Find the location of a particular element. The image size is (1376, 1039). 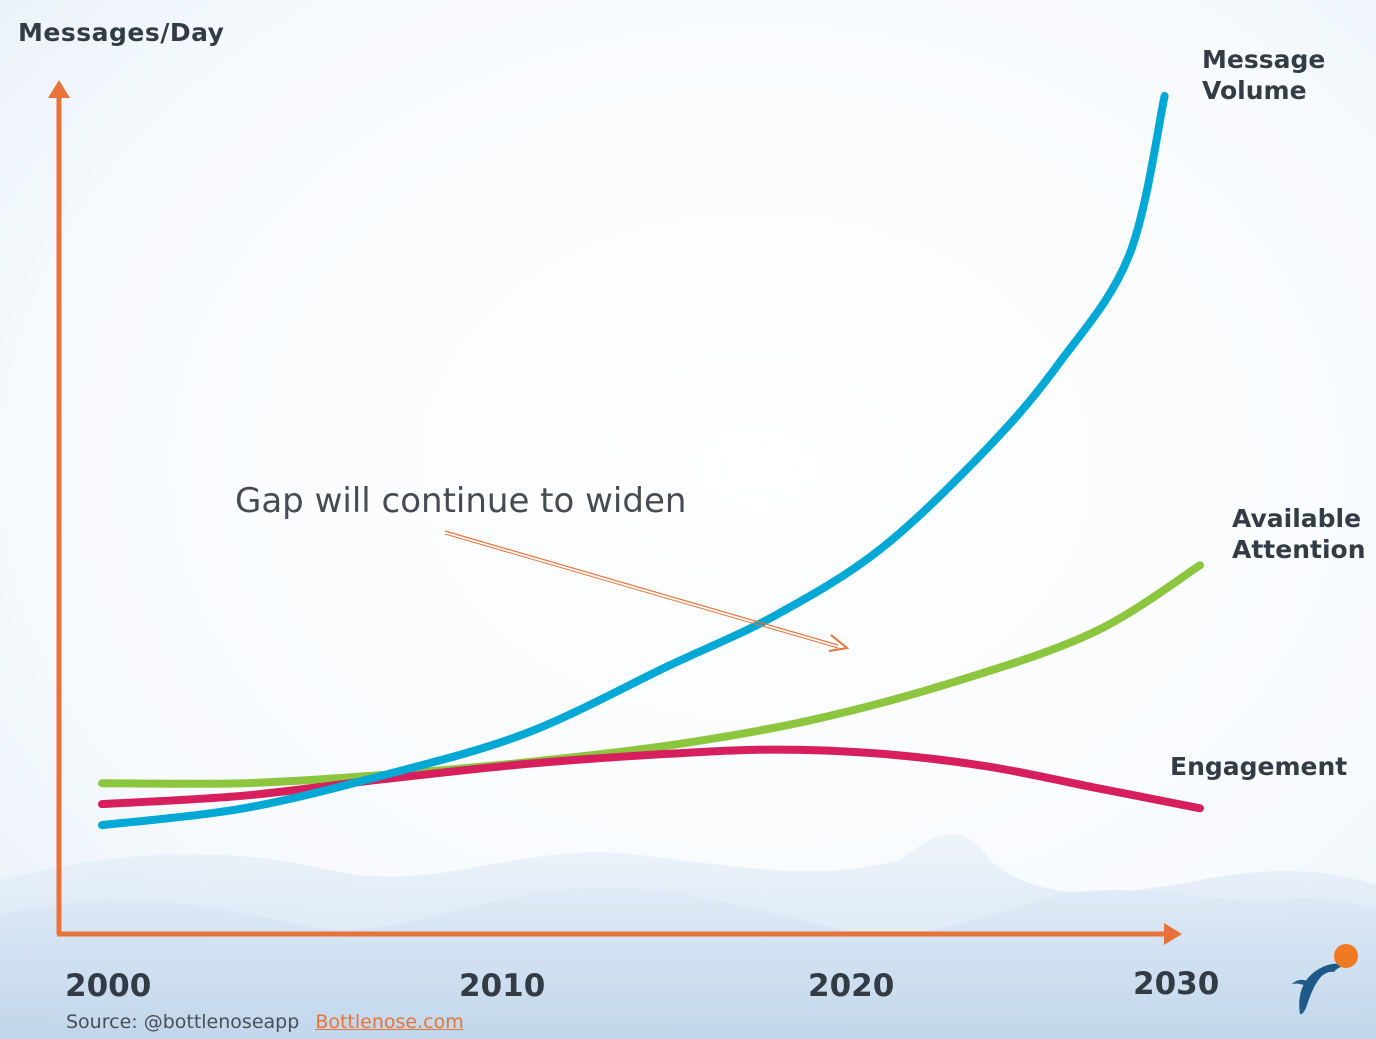

series-label-engagement: Engagement is located at coordinates (1259, 766).